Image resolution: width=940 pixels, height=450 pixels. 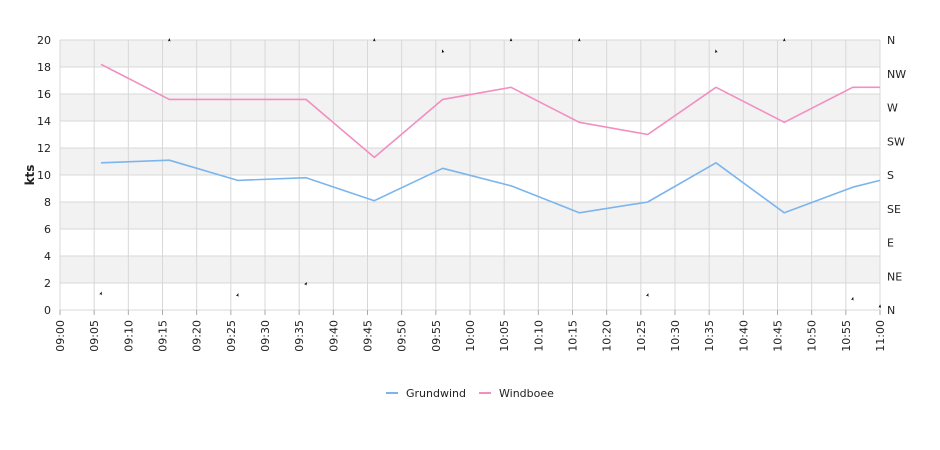 What do you see at coordinates (436, 336) in the screenshot?
I see `x-tick-label: 09:55` at bounding box center [436, 336].